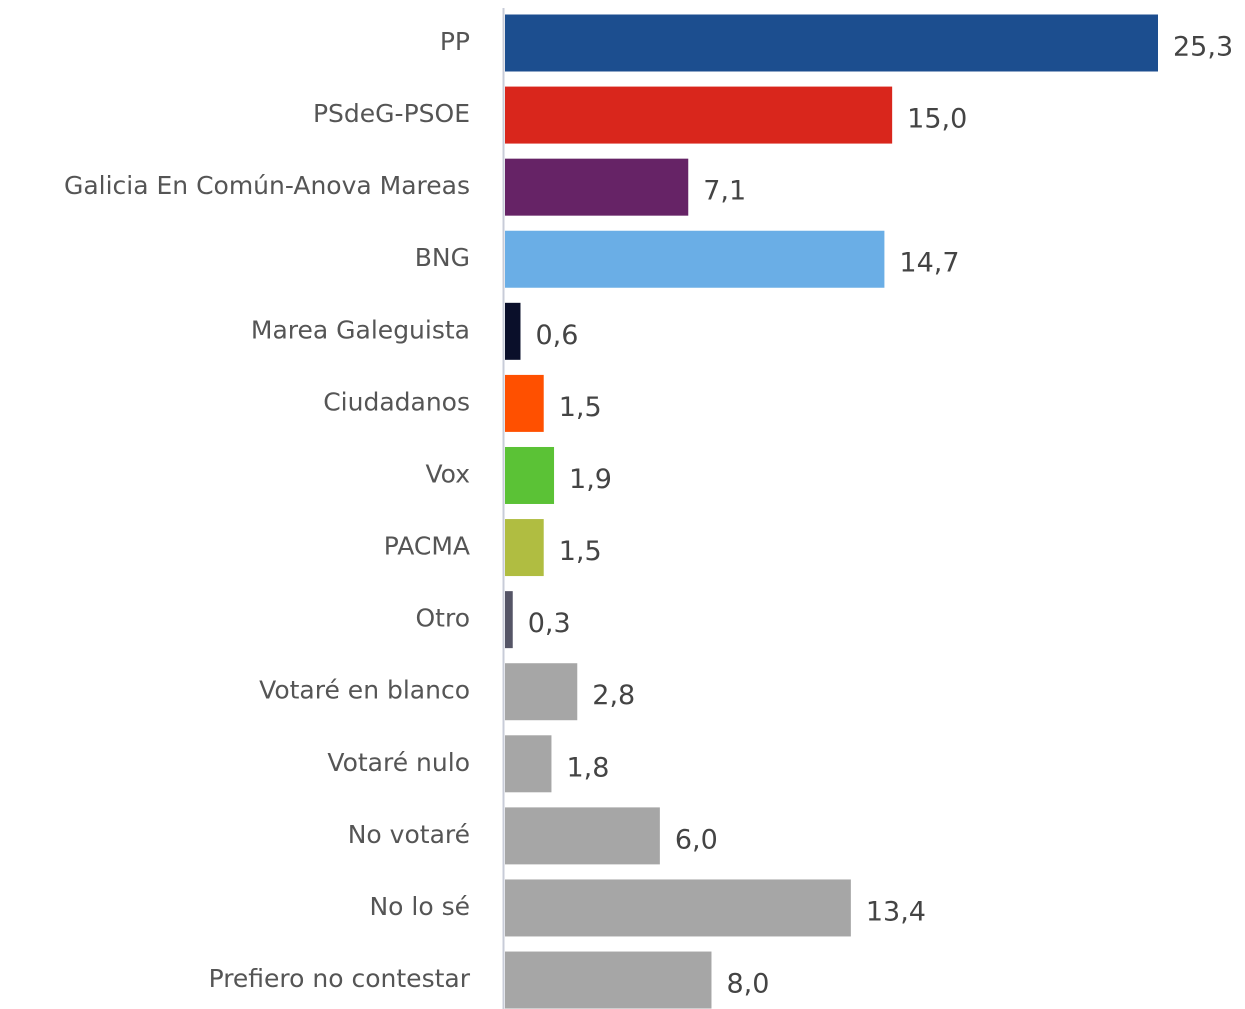 The height and width of the screenshot is (1009, 1245). I want to click on value-label: 2,8, so click(613, 695).